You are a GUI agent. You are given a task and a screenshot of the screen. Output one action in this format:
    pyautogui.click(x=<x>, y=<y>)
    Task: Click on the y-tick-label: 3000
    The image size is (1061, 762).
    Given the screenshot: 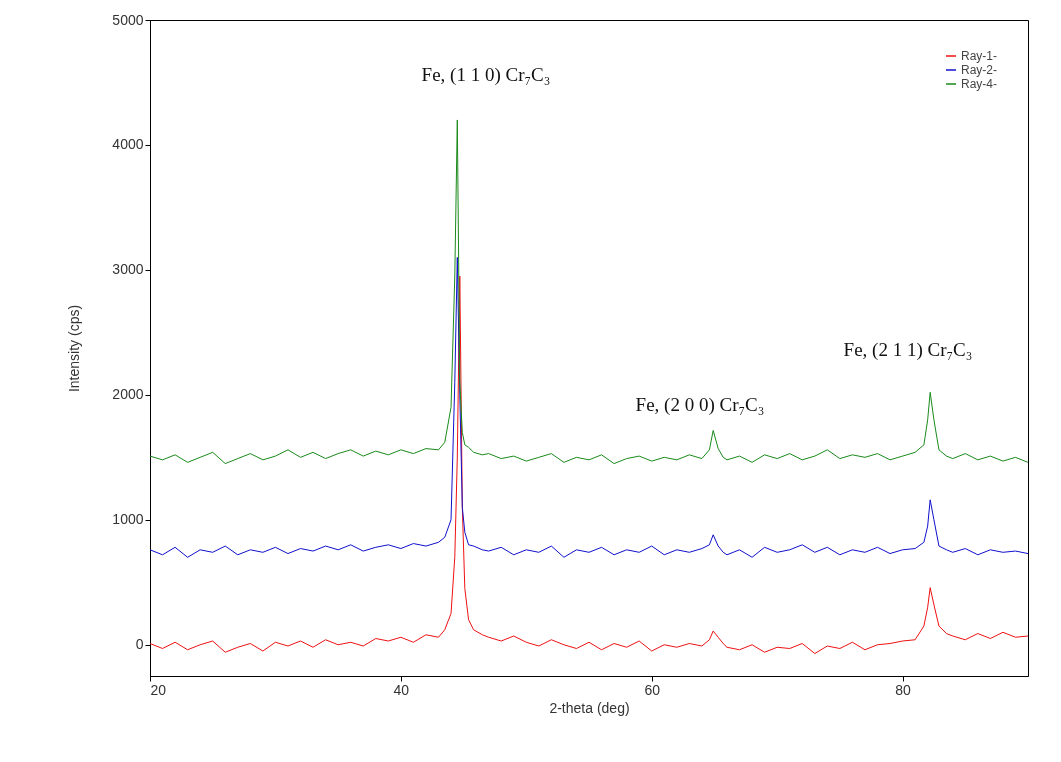 What is the action you would take?
    pyautogui.click(x=128, y=269)
    